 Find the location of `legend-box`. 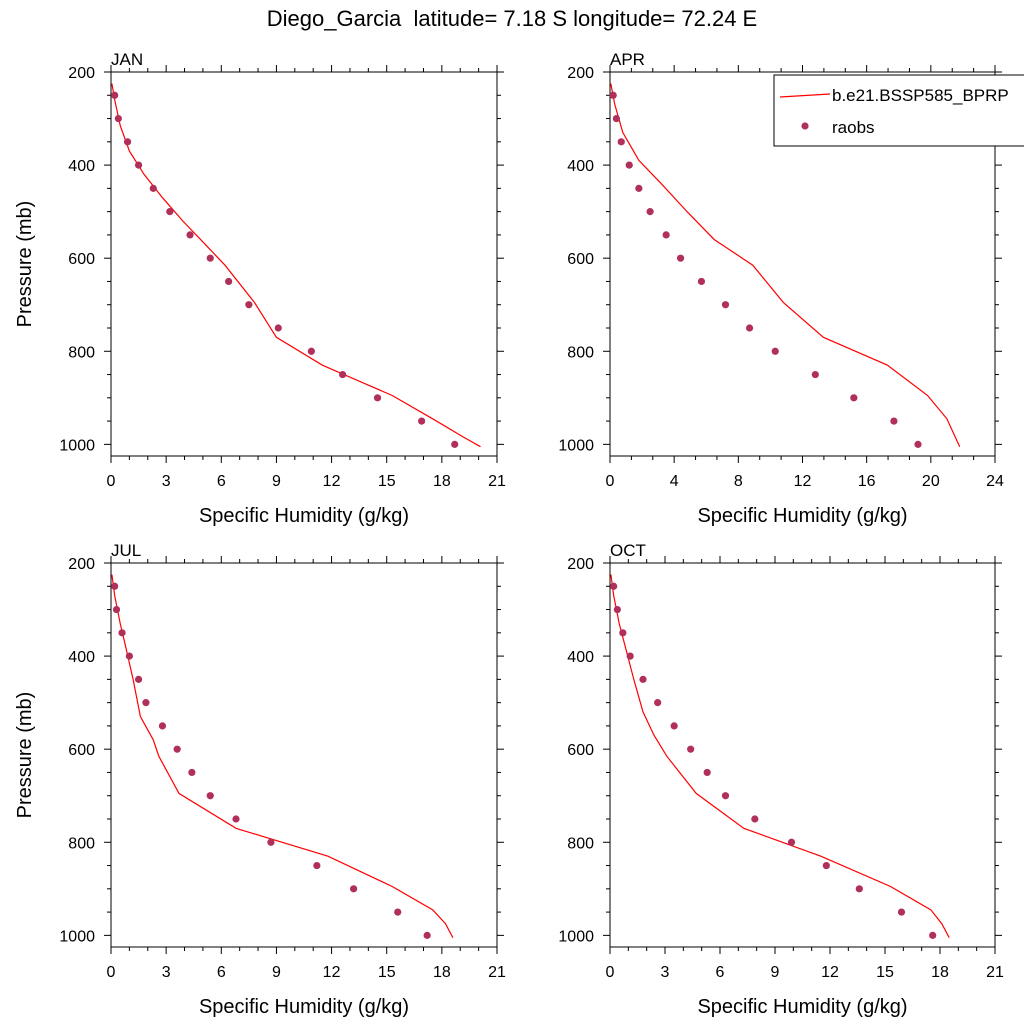

legend-box is located at coordinates (898, 110).